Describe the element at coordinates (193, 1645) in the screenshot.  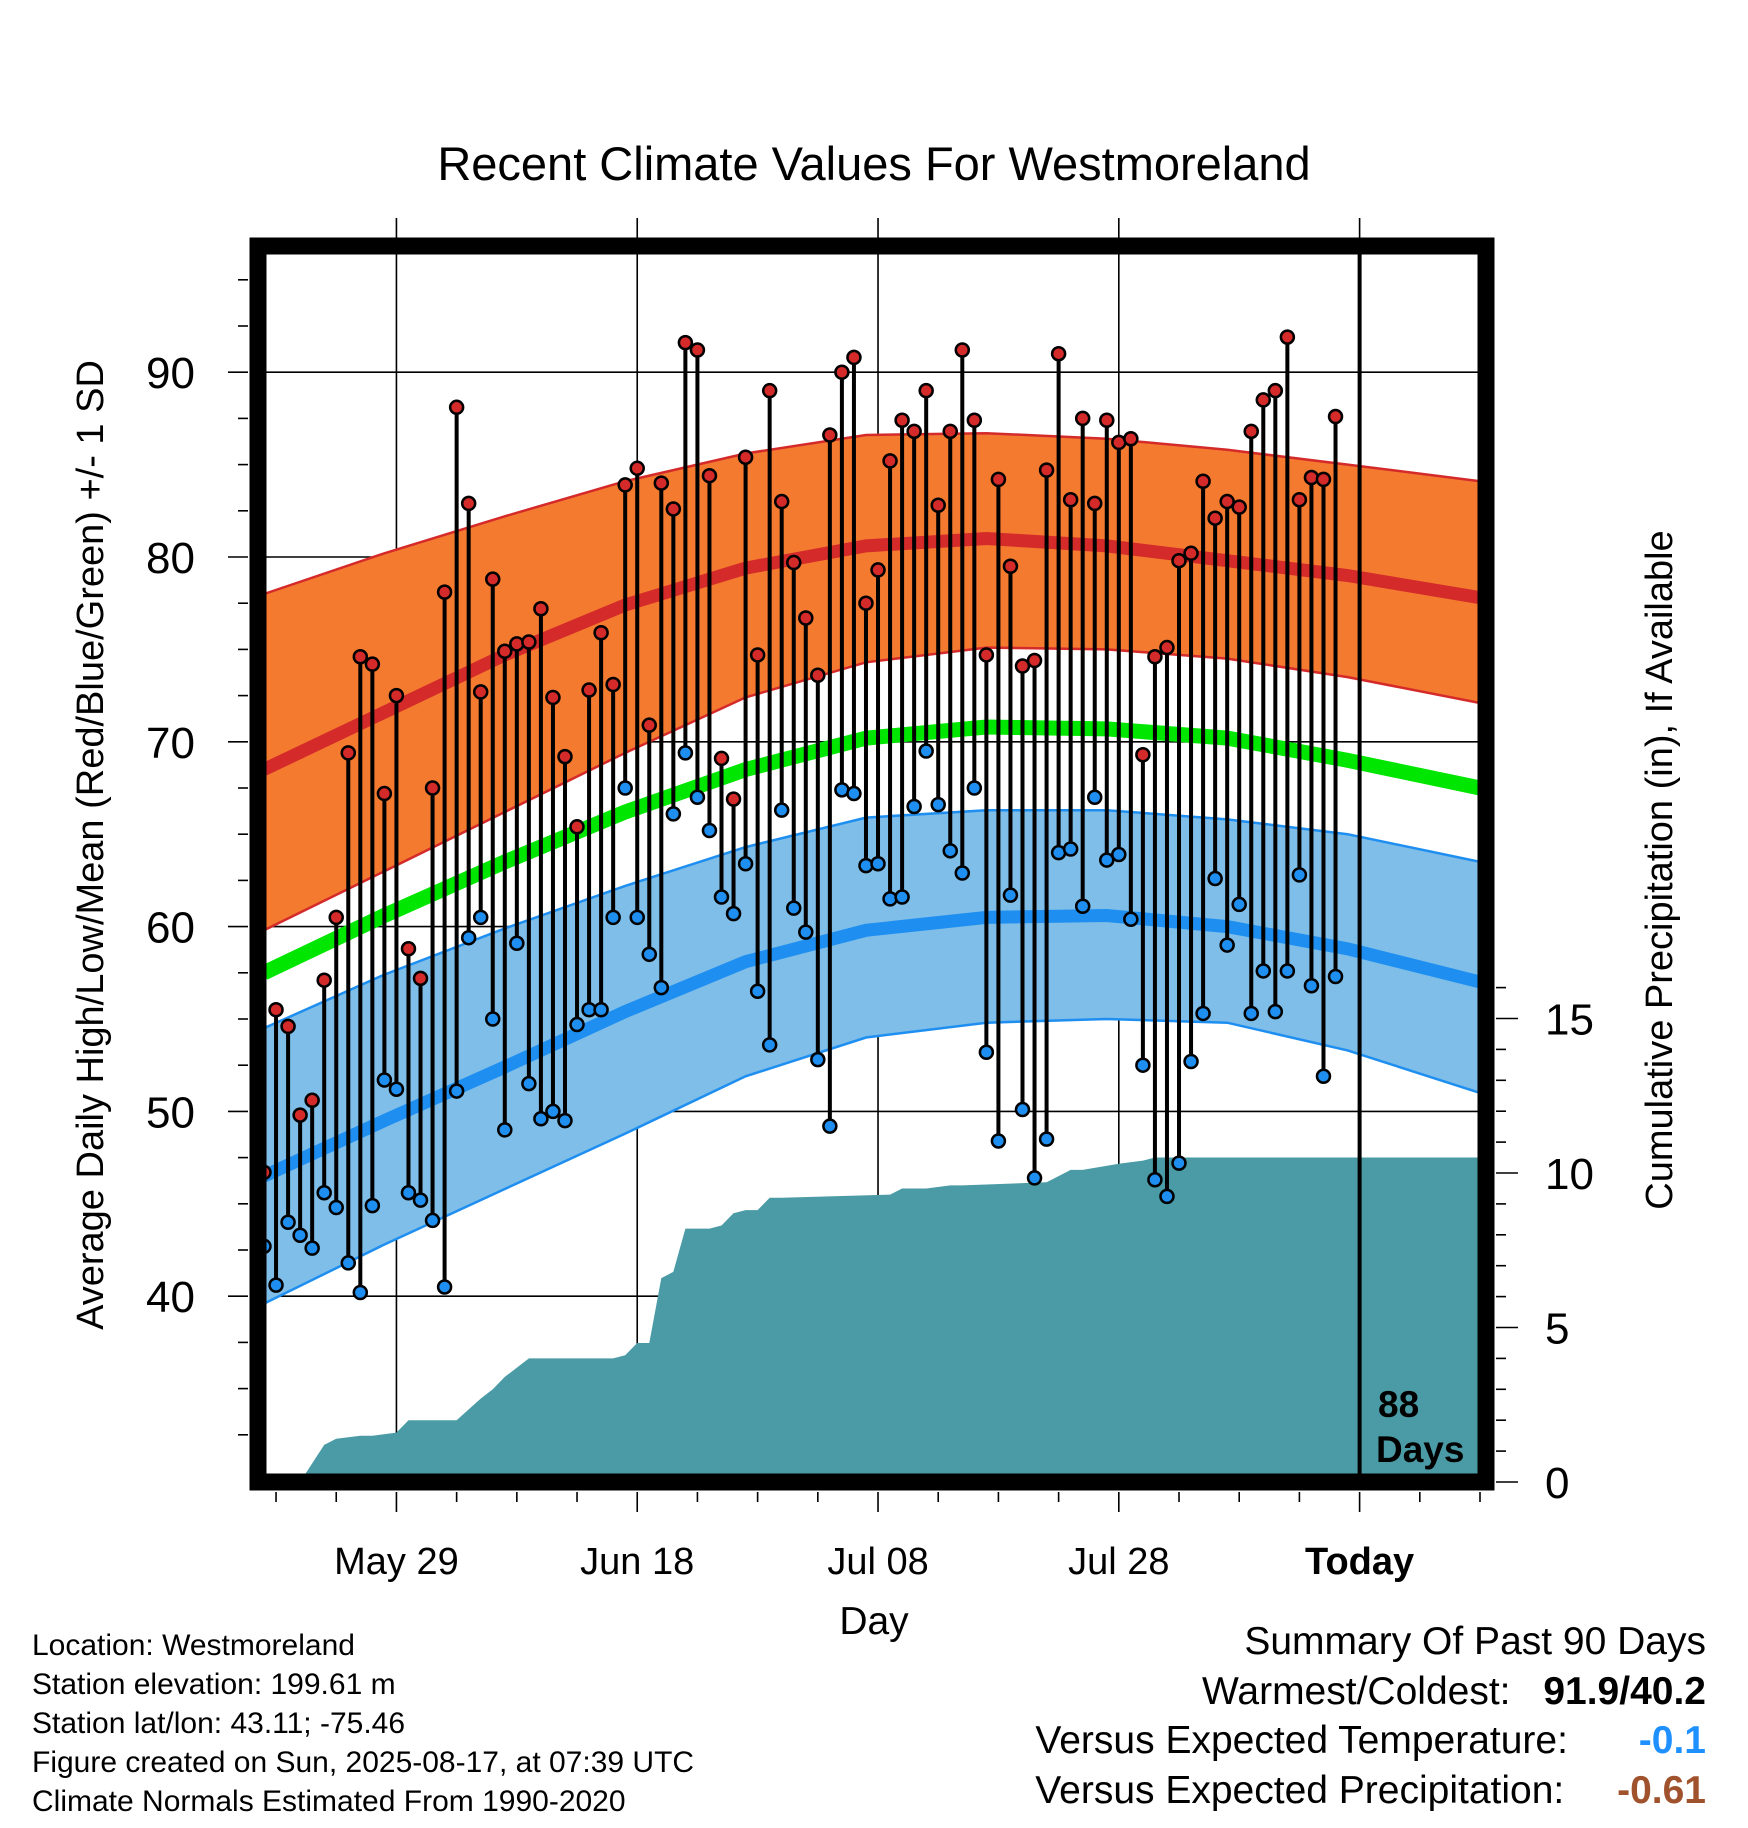
I see `location-text: Location: Westmoreland` at that location.